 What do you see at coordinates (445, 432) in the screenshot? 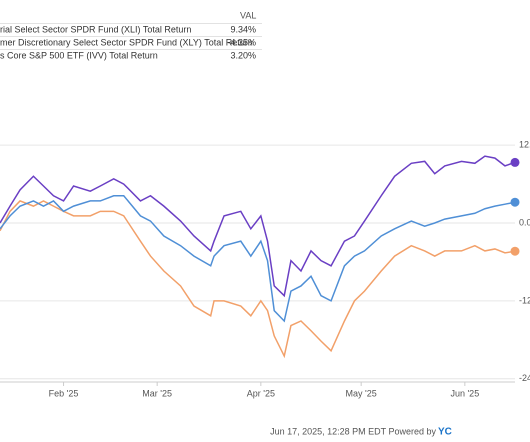
I see `logo: YC` at bounding box center [445, 432].